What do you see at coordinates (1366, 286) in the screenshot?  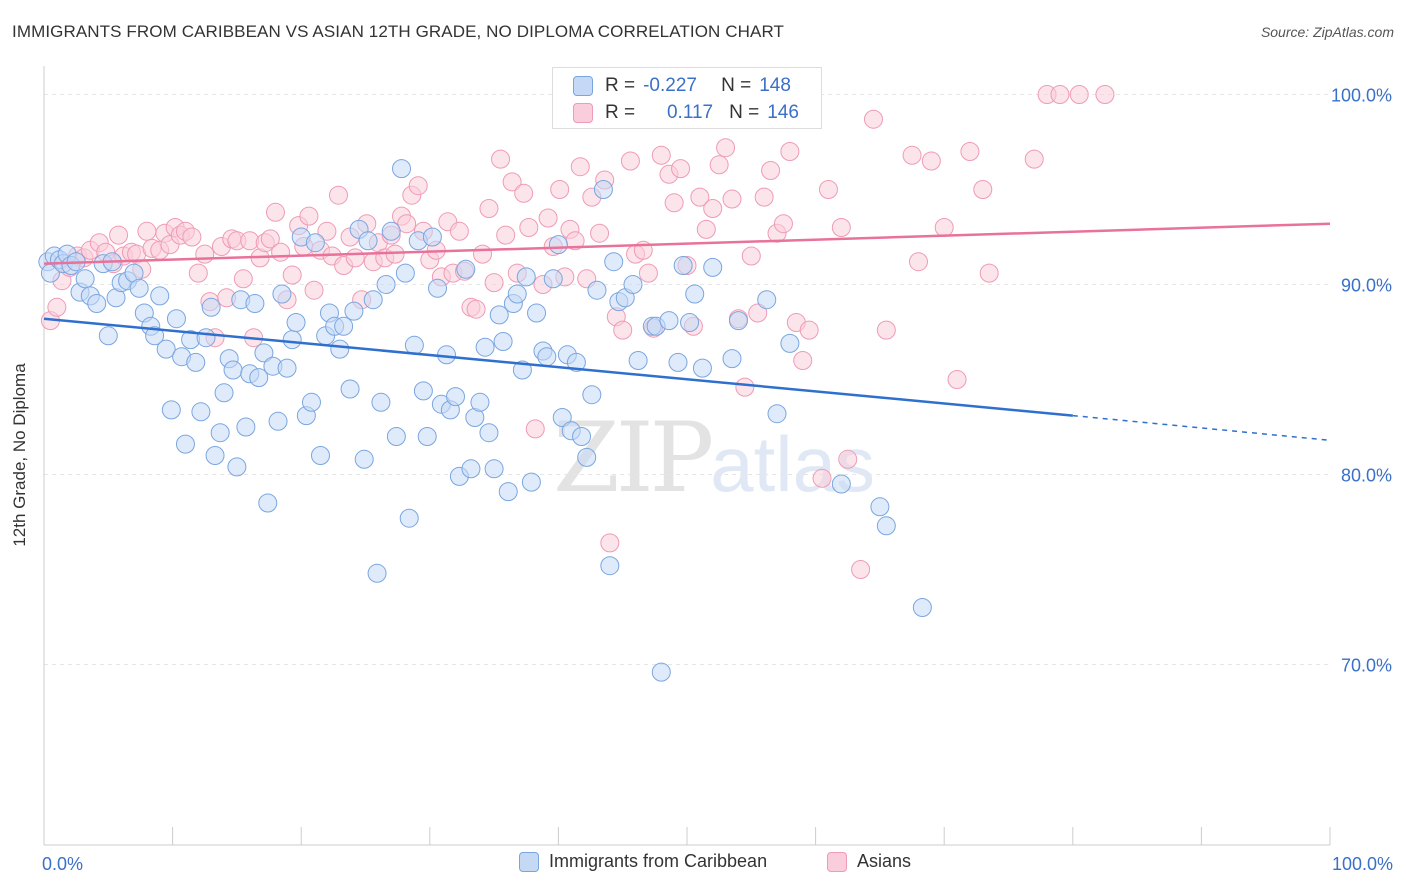 I see `y-tick-label: 90.0%` at bounding box center [1366, 286].